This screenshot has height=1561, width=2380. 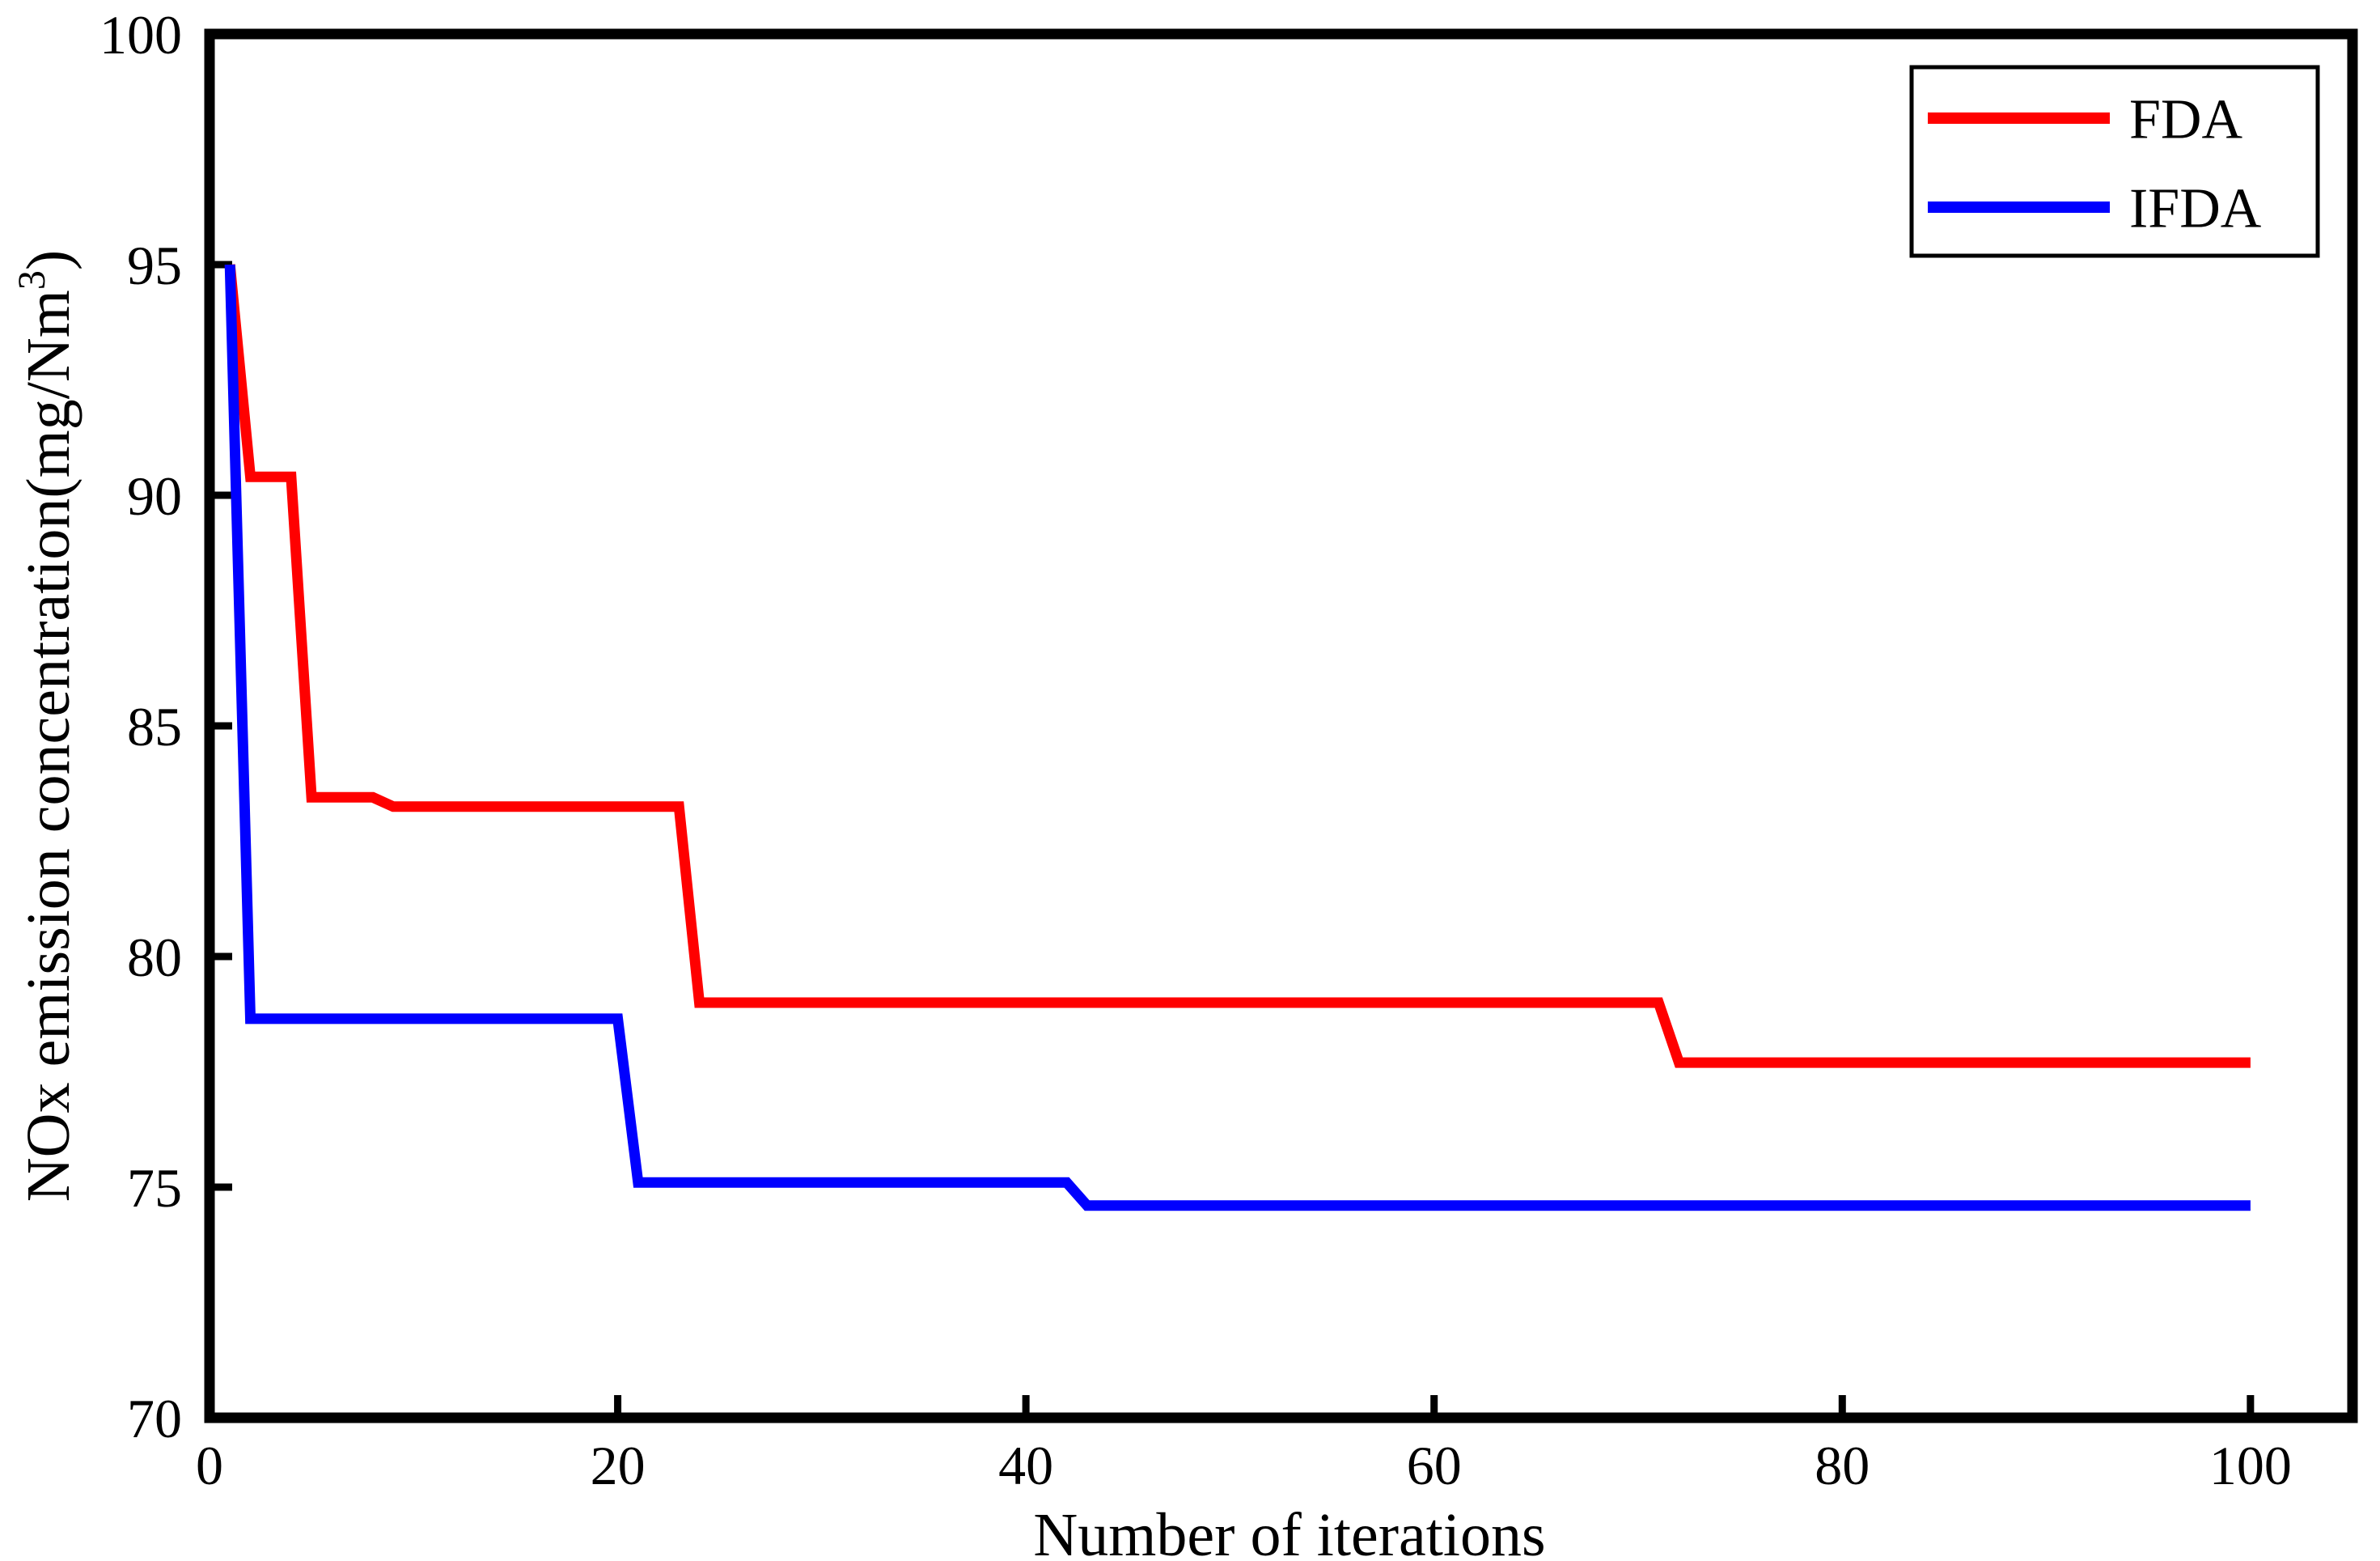 I want to click on y-tick-label-80: 80, so click(x=154, y=957).